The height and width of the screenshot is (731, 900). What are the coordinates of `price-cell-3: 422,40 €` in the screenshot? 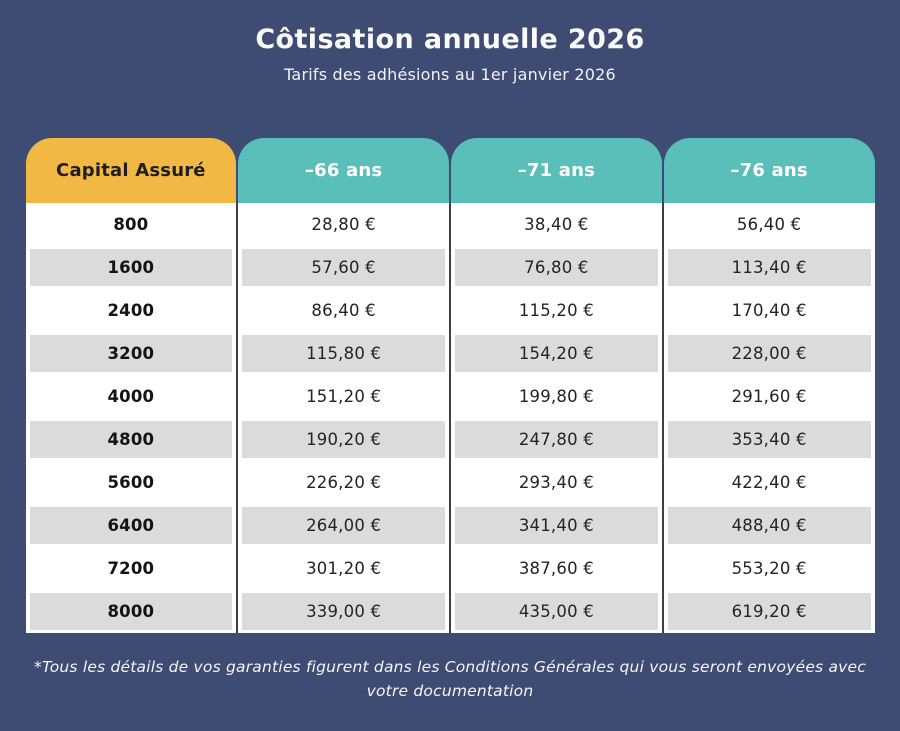 It's located at (768, 483).